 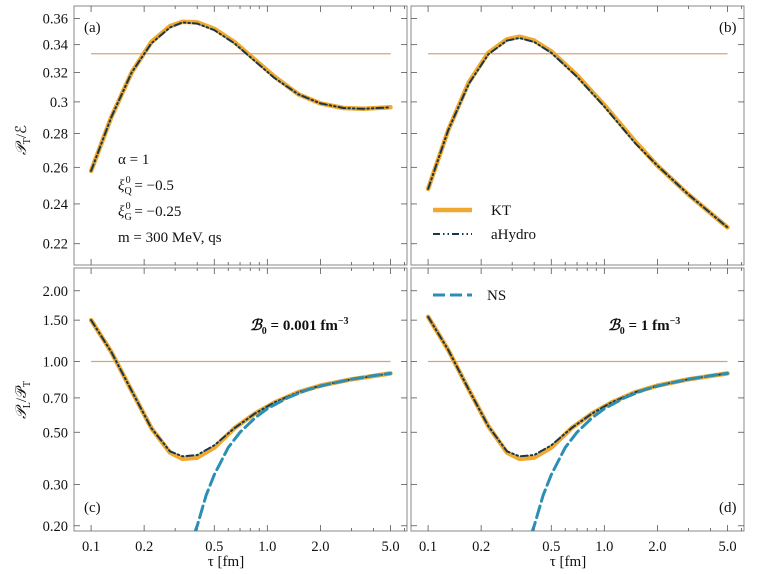 What do you see at coordinates (55, 292) in the screenshot?
I see `y-tick-label-c: 2.00` at bounding box center [55, 292].